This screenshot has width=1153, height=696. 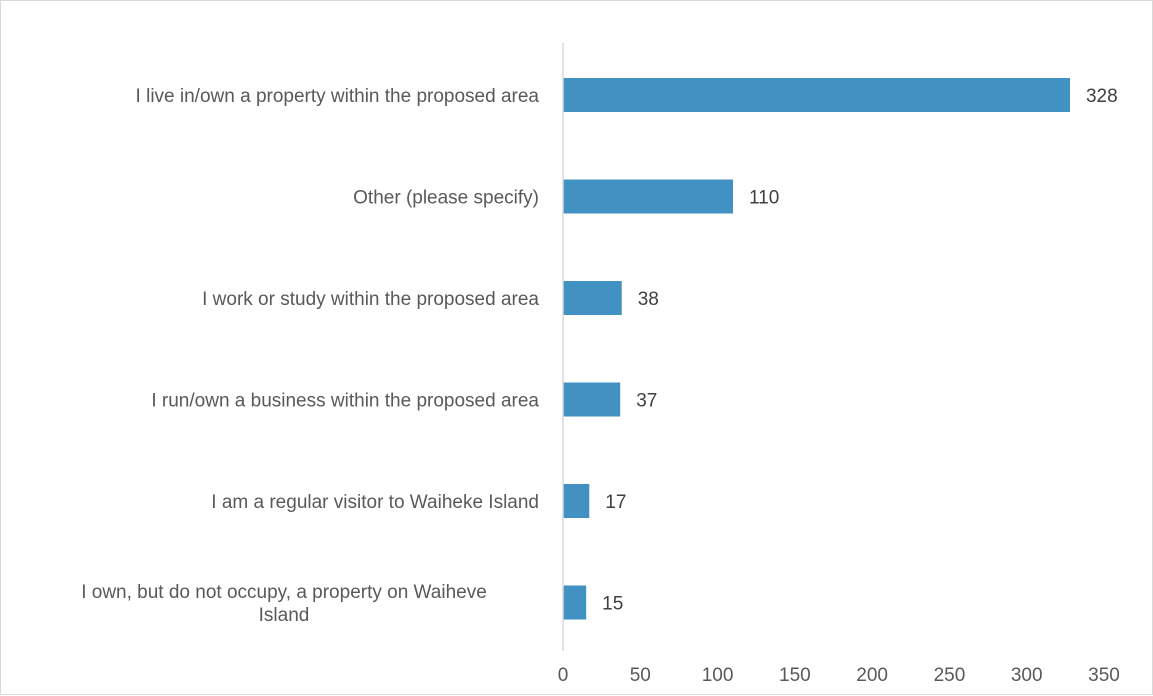 I want to click on tick-label: 250, so click(x=950, y=675).